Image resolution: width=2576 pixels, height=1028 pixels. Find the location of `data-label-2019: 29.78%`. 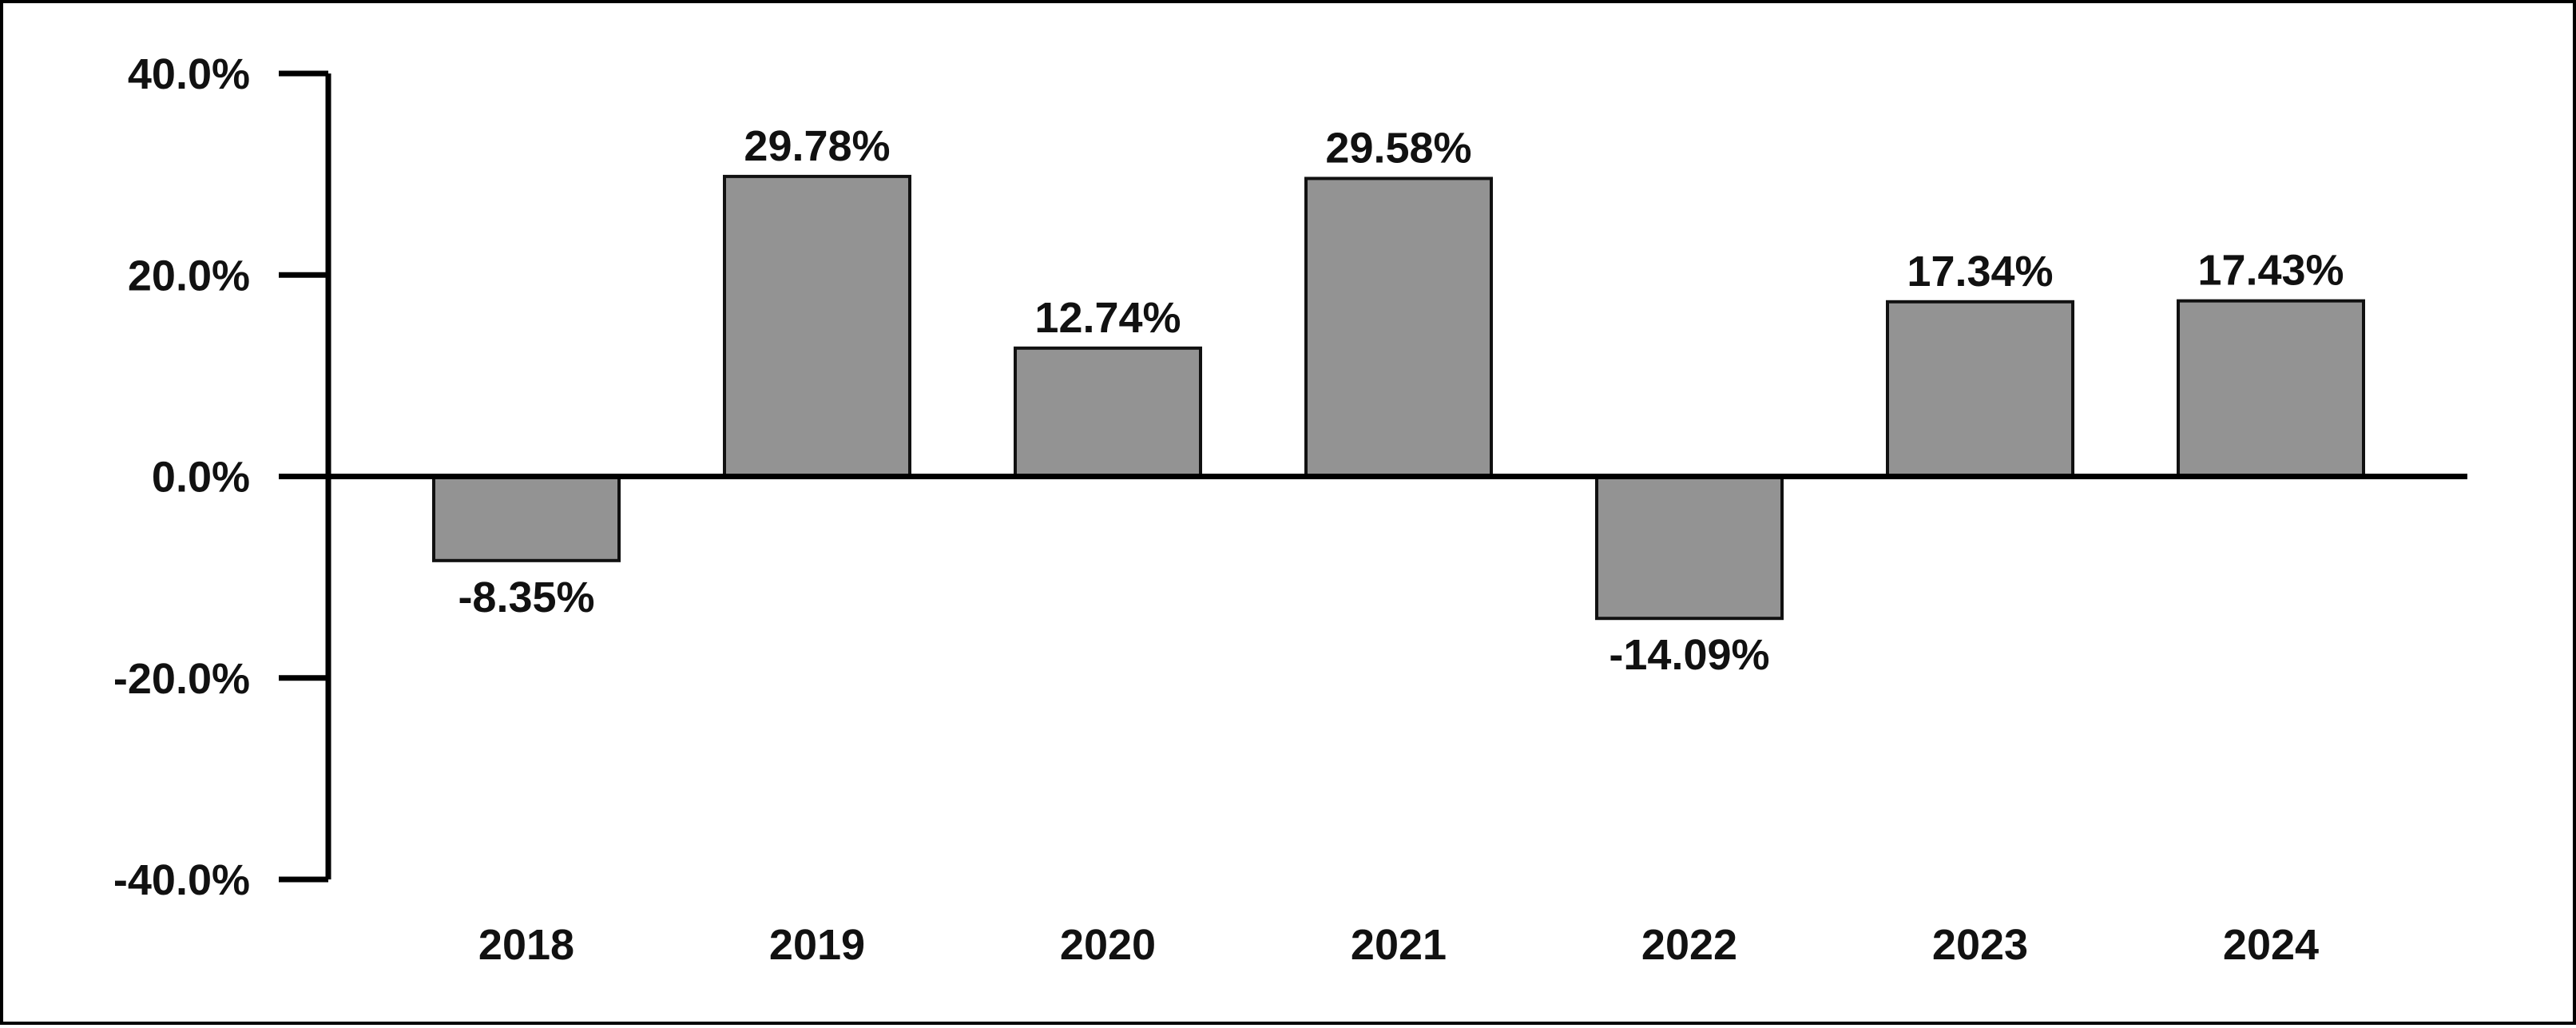

data-label-2019: 29.78% is located at coordinates (817, 146).